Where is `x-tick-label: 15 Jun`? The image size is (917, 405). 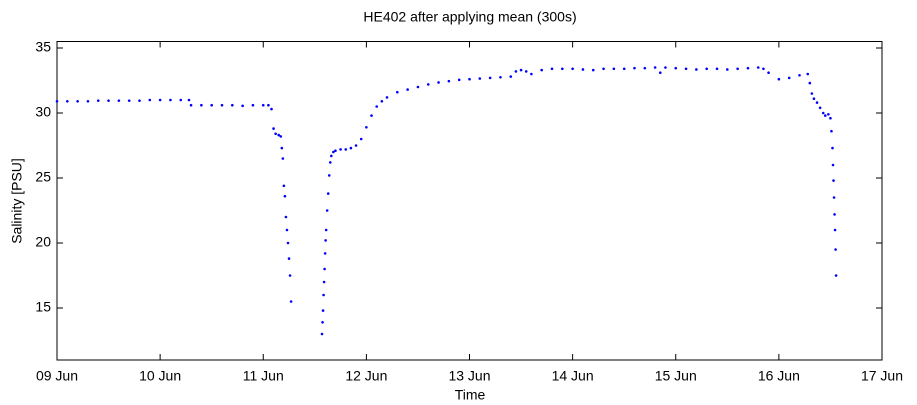 x-tick-label: 15 Jun is located at coordinates (676, 376).